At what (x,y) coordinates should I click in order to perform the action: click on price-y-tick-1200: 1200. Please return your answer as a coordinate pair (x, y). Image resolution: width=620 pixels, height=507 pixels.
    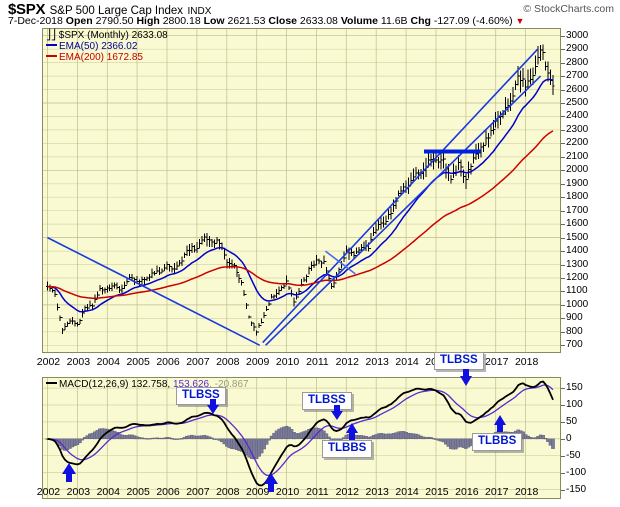
    Looking at the image, I should click on (577, 277).